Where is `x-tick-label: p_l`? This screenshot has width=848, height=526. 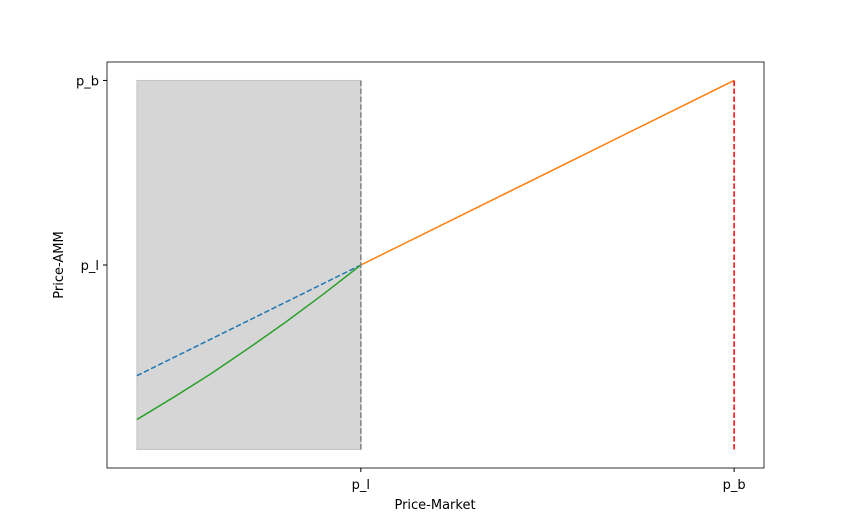
x-tick-label: p_l is located at coordinates (361, 485).